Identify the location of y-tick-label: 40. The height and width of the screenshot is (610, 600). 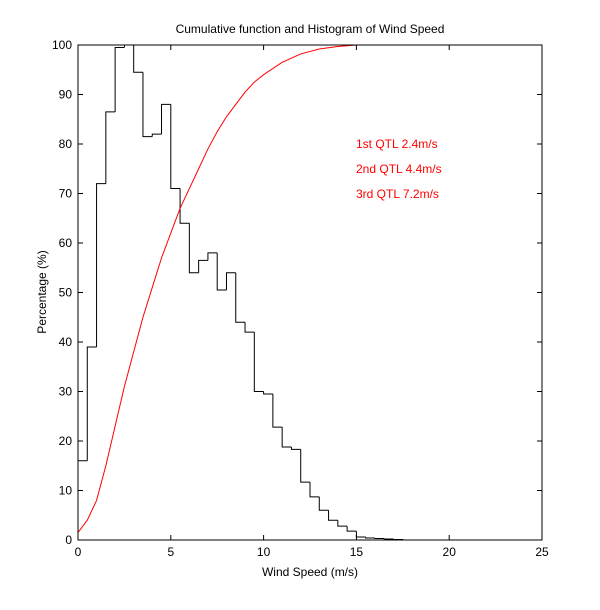
(66, 342).